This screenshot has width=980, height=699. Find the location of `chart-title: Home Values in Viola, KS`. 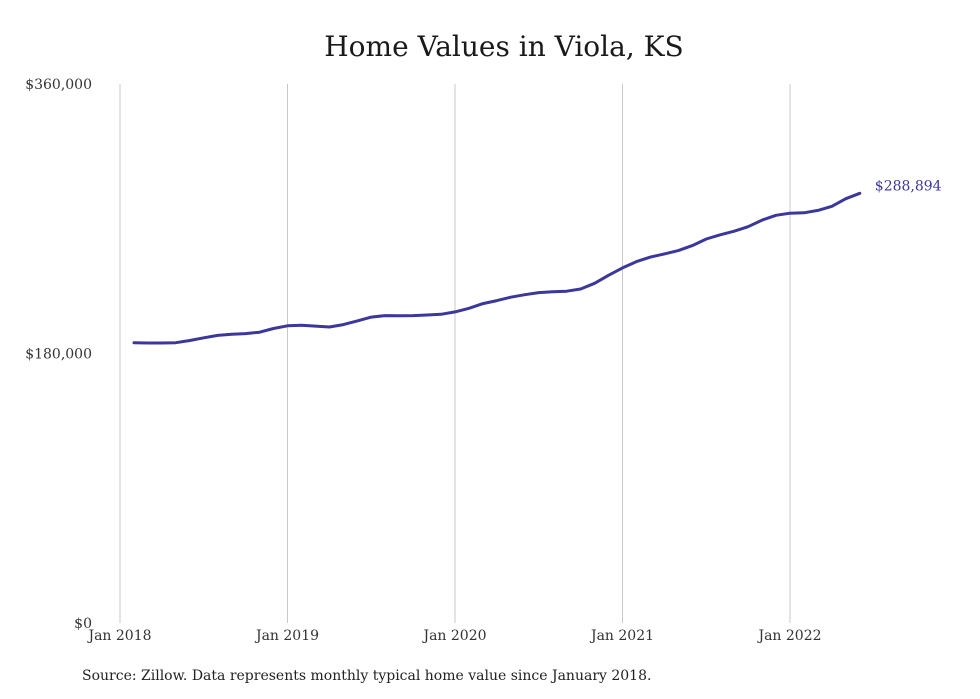

chart-title: Home Values in Viola, KS is located at coordinates (504, 46).